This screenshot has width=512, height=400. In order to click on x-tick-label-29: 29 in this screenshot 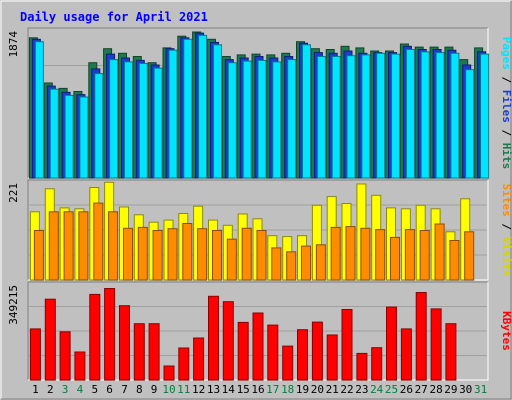, I will do `click(450, 389)`.